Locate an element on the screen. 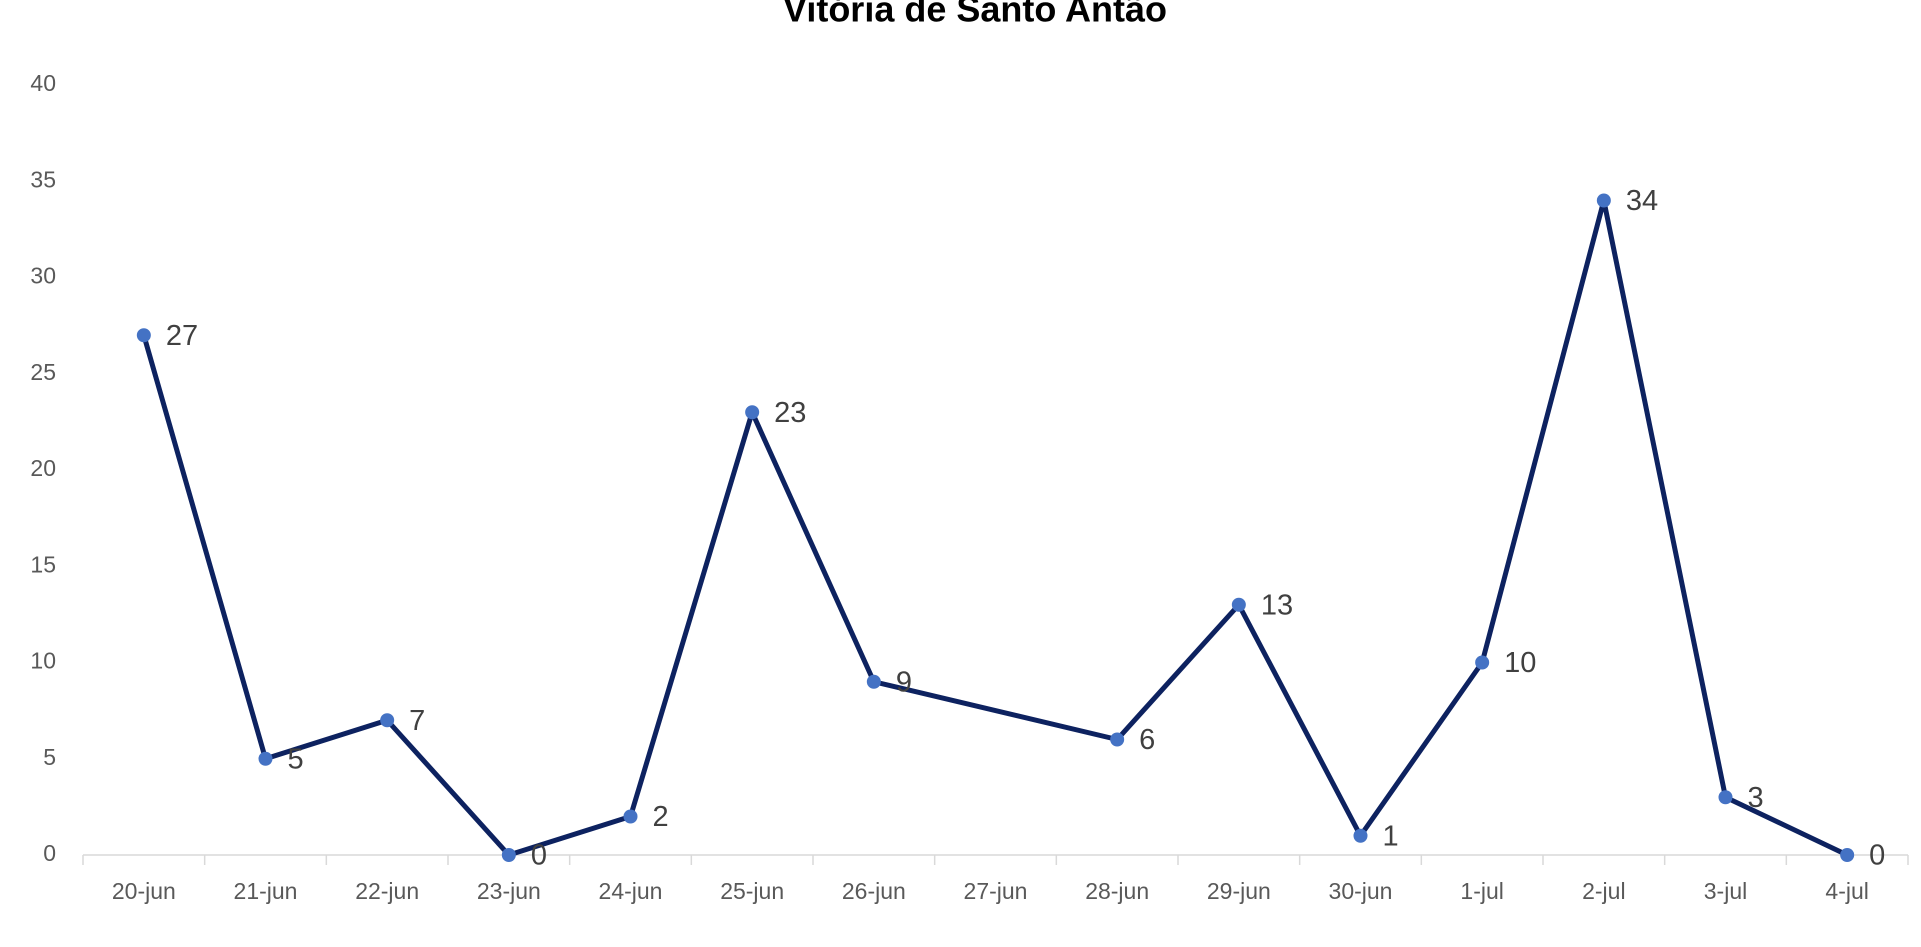 The image size is (1921, 947). y-tick-label: 0 is located at coordinates (49, 853).